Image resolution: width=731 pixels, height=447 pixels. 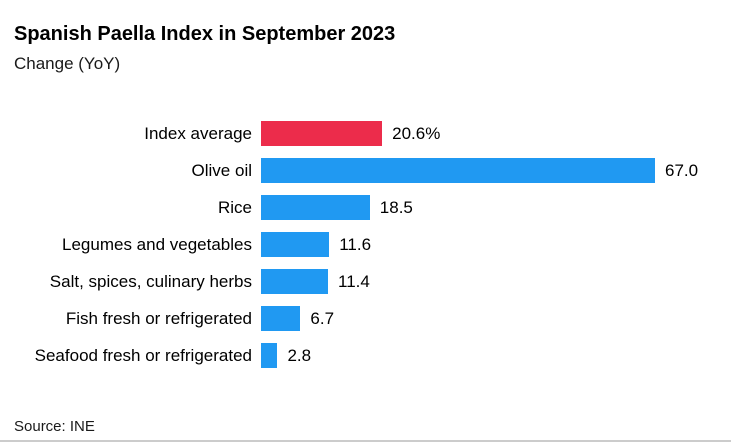 What do you see at coordinates (416, 133) in the screenshot?
I see `value-label: 20.6%` at bounding box center [416, 133].